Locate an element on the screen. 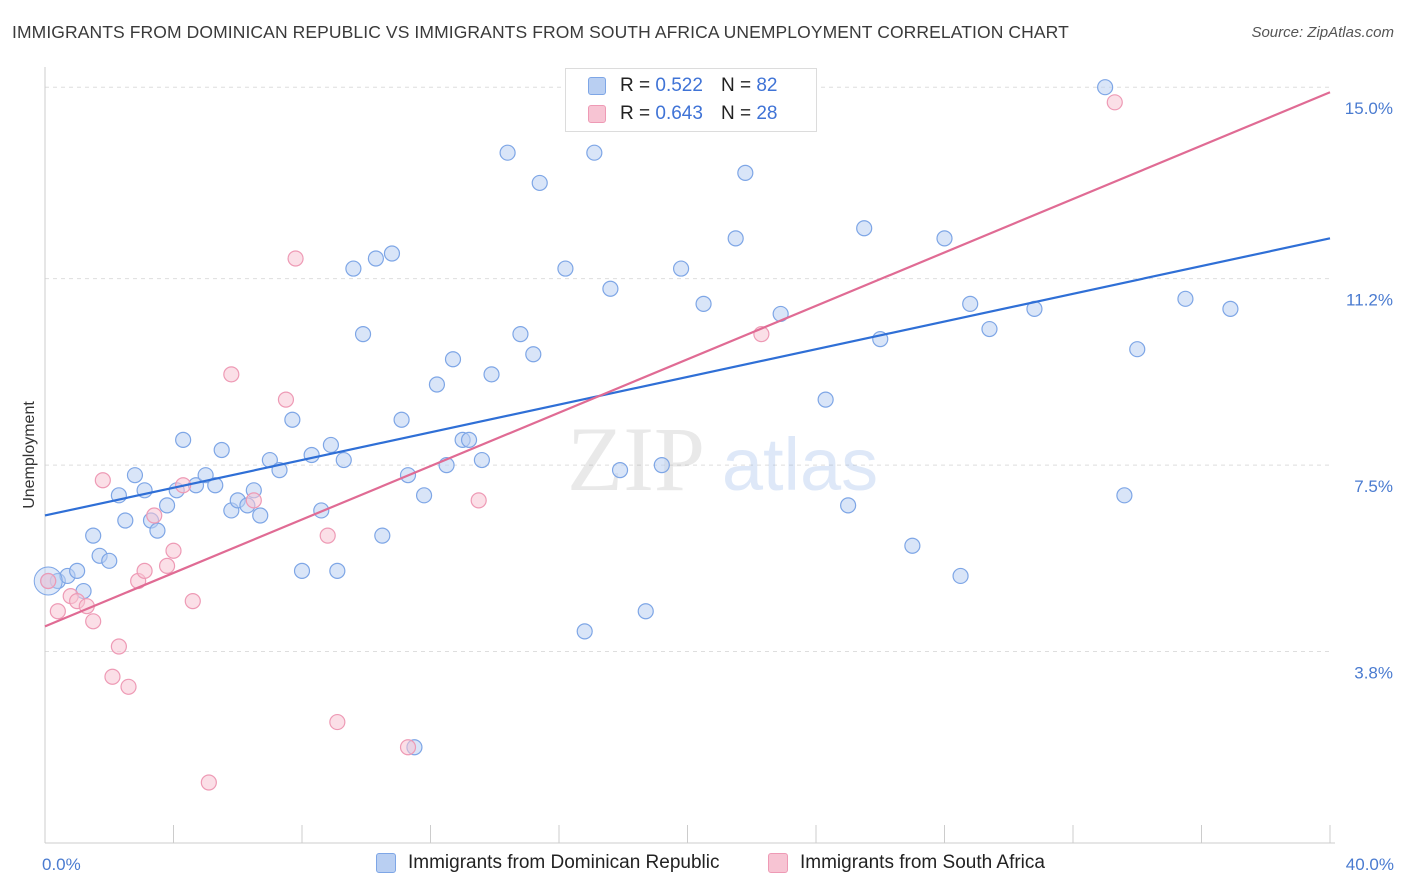  legend-swatch-blue is located at coordinates (386, 863).